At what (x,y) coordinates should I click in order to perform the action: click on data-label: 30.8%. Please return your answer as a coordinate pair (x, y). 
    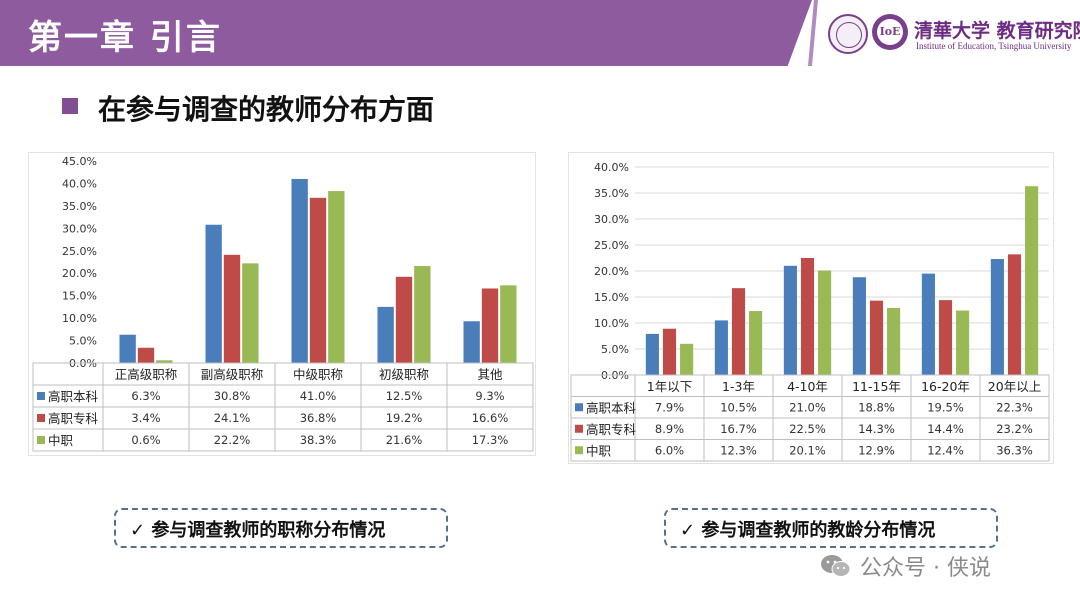
    Looking at the image, I should click on (232, 396).